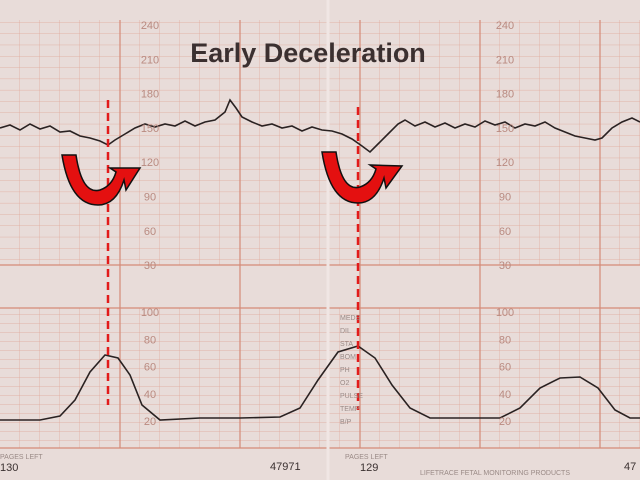 This screenshot has width=640, height=480. What do you see at coordinates (21, 457) in the screenshot?
I see `footer-pages-left-1: PAGES LEFT` at bounding box center [21, 457].